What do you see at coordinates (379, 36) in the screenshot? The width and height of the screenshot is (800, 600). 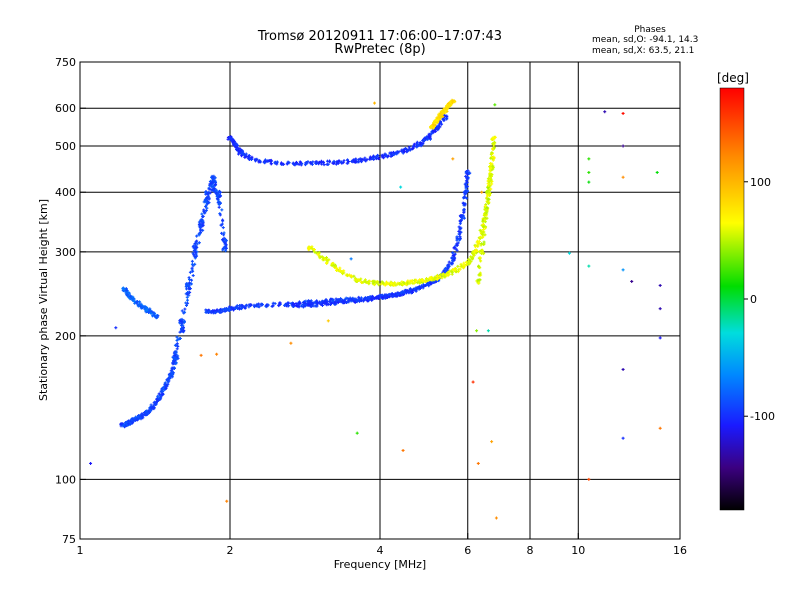 I see `chart-title: Tromsø 20120911 17:06:00–17:07:43` at bounding box center [379, 36].